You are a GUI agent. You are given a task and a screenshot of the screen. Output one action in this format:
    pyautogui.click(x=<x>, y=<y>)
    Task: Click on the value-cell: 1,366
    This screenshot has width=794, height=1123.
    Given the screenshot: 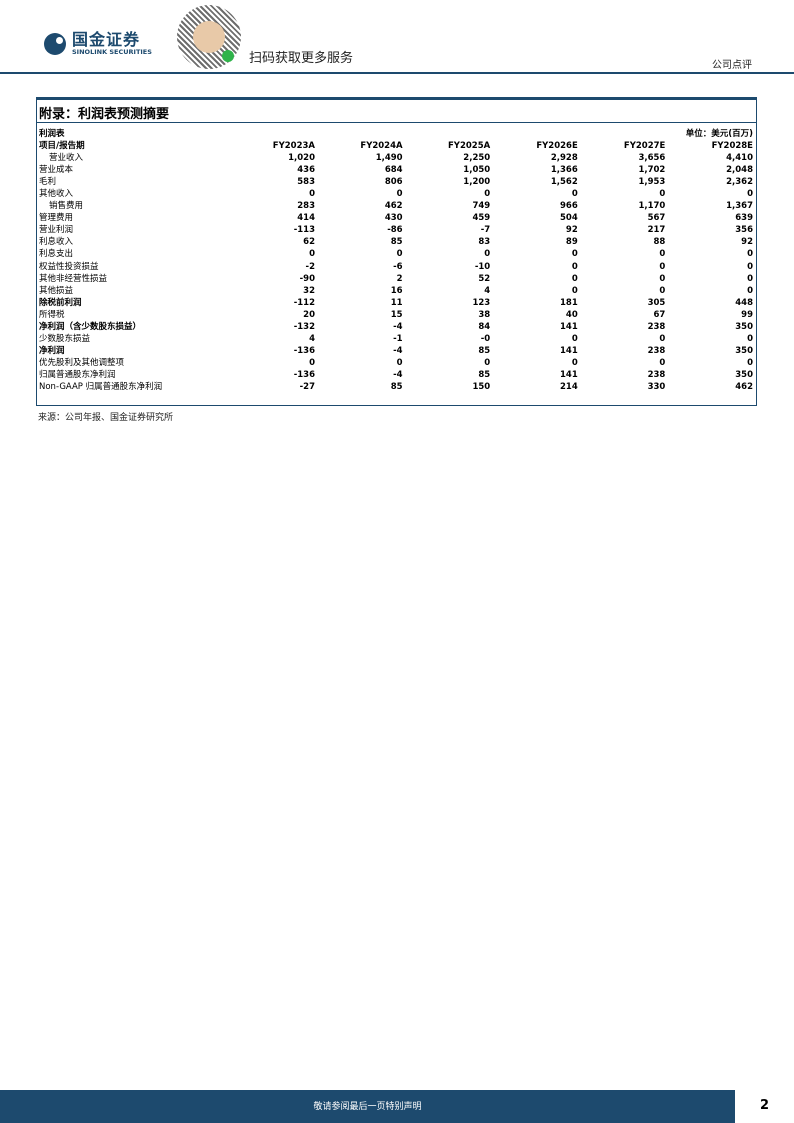 What is the action you would take?
    pyautogui.click(x=564, y=170)
    